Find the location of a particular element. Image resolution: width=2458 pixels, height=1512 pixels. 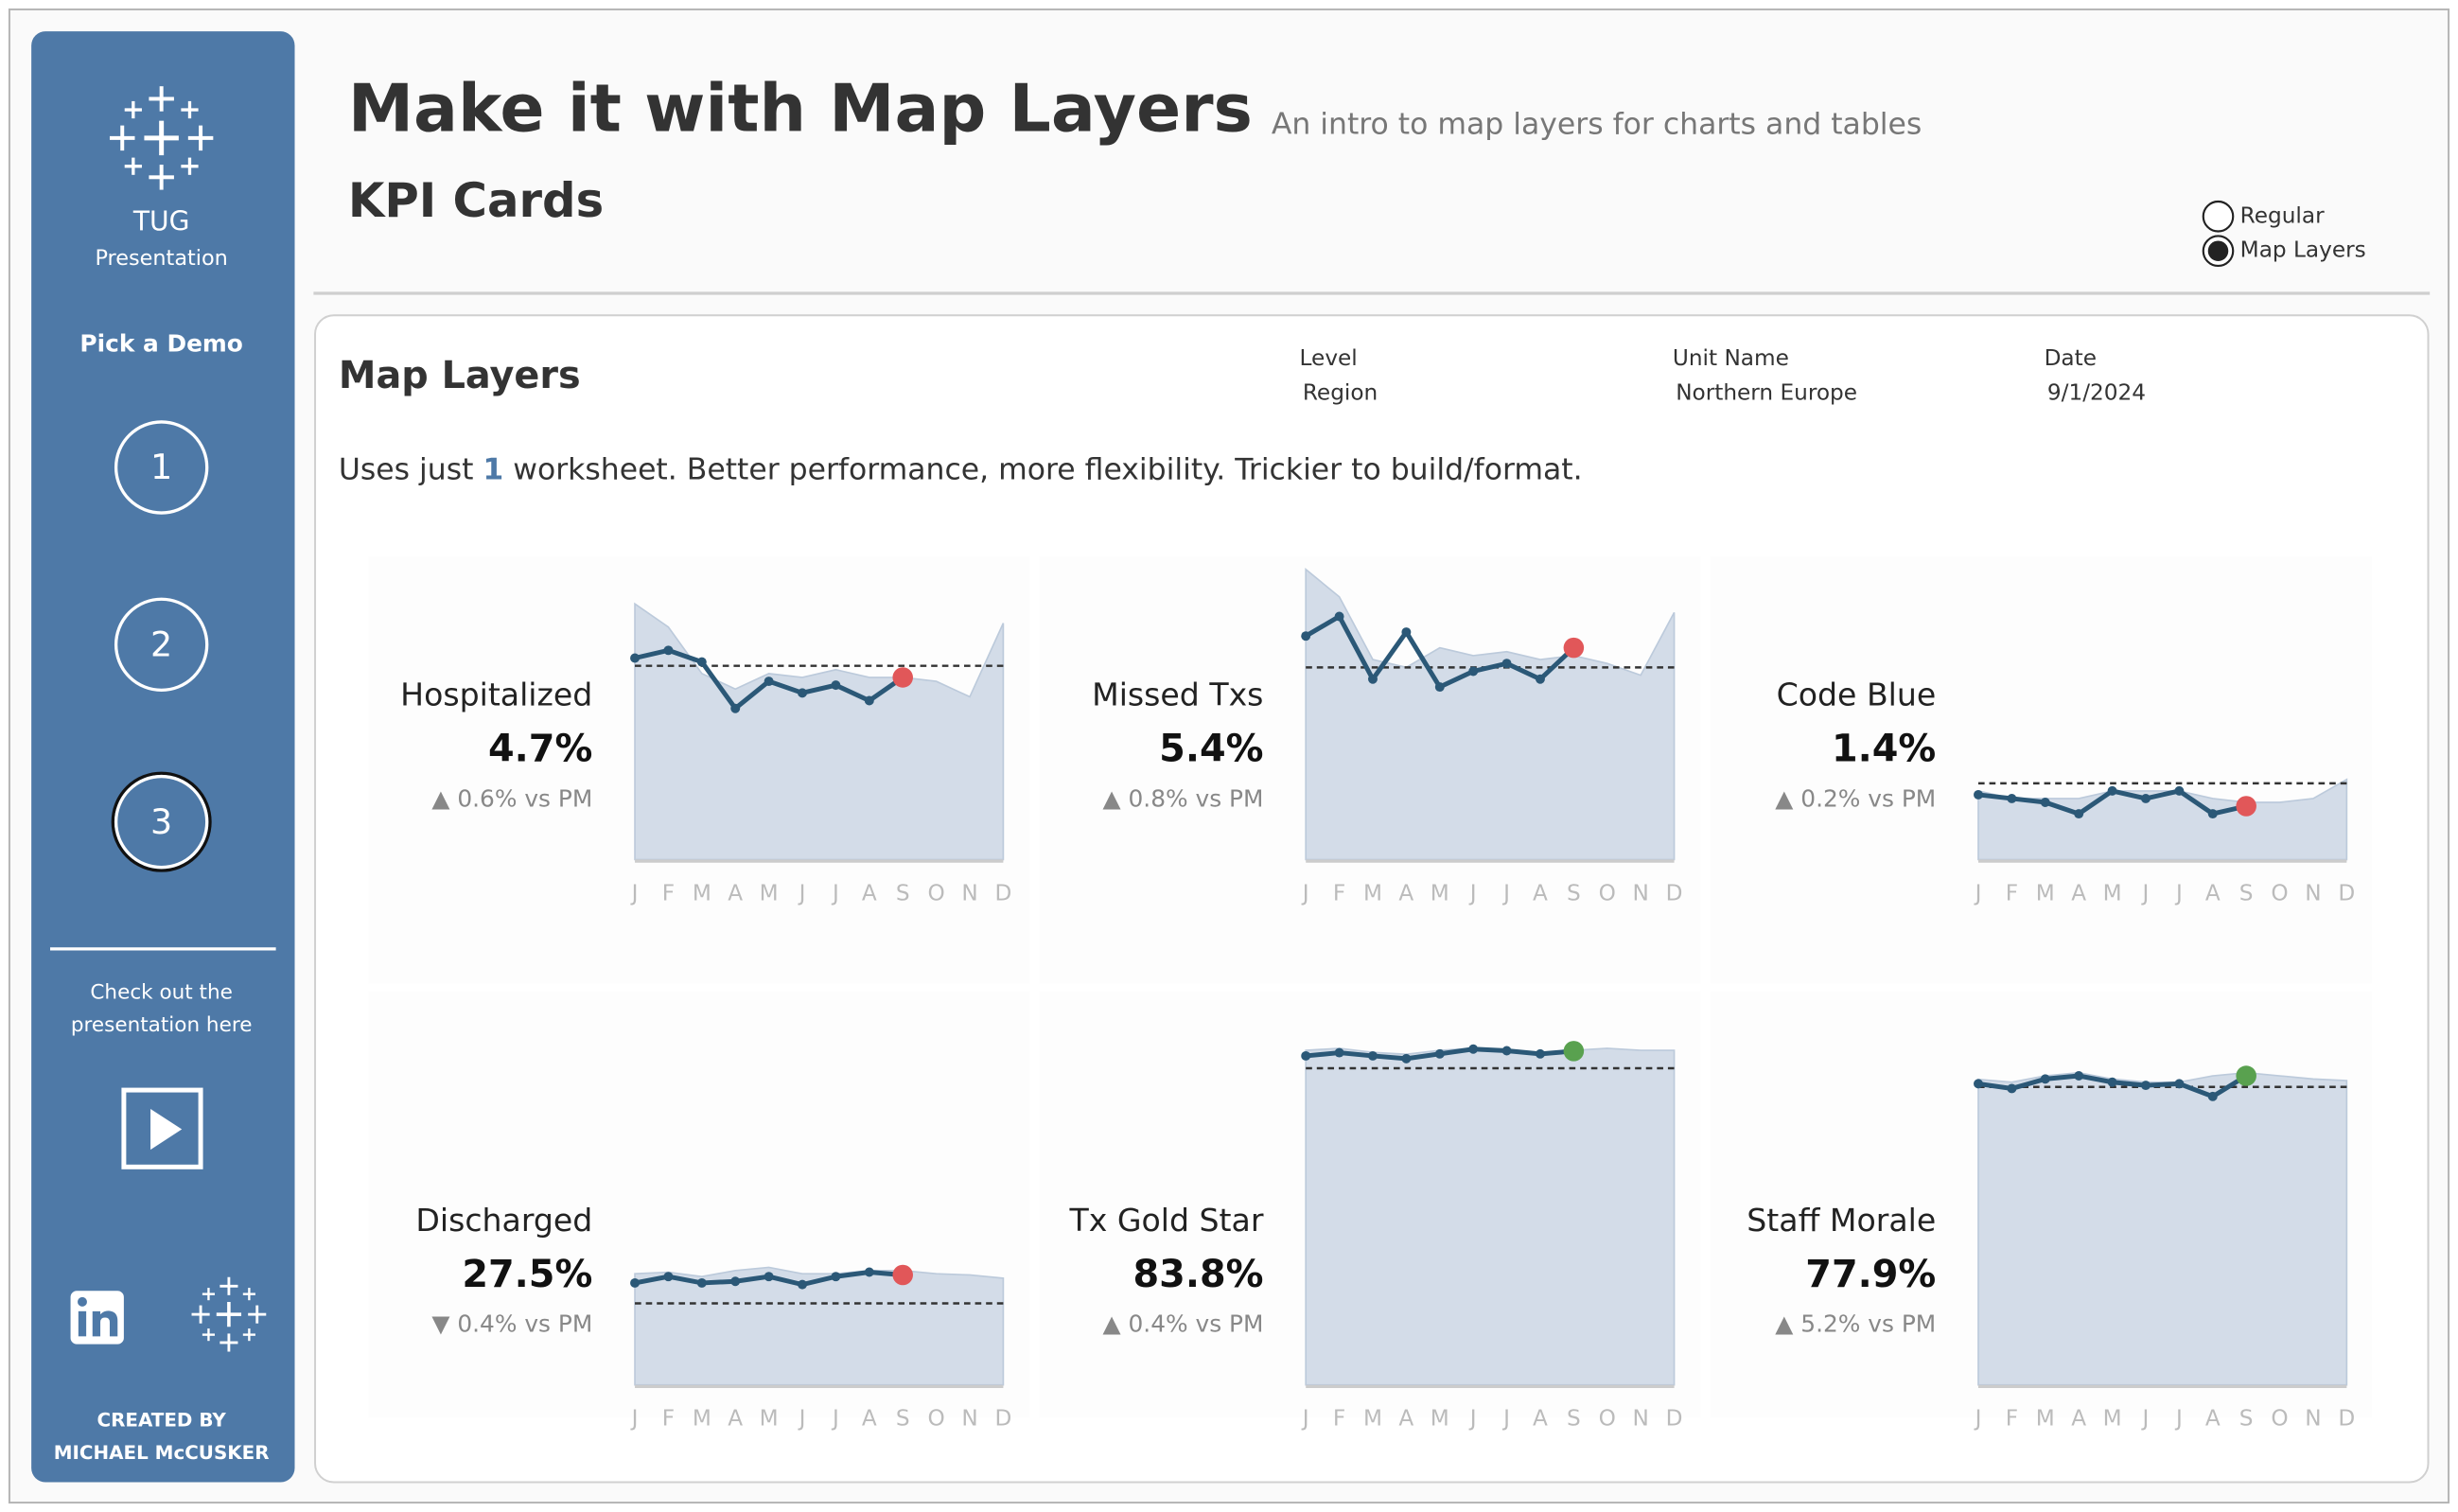

tableau-icon is located at coordinates (229, 1314).